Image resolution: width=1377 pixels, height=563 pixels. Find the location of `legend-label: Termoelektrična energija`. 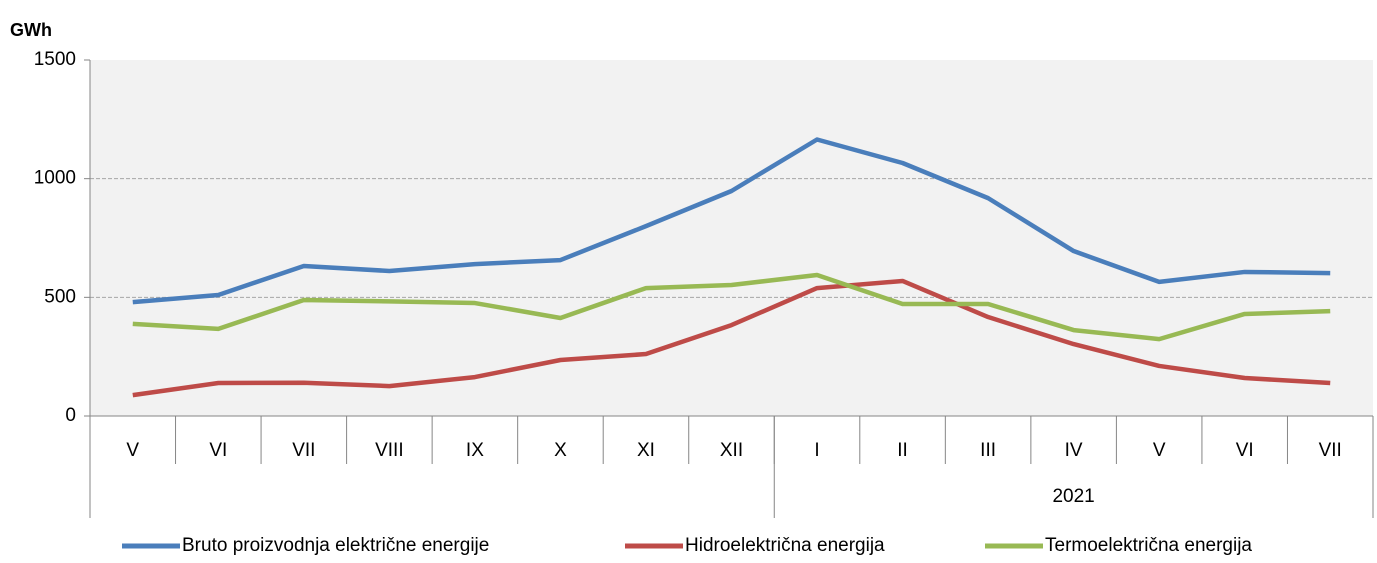

legend-label: Termoelektrična energija is located at coordinates (1148, 545).